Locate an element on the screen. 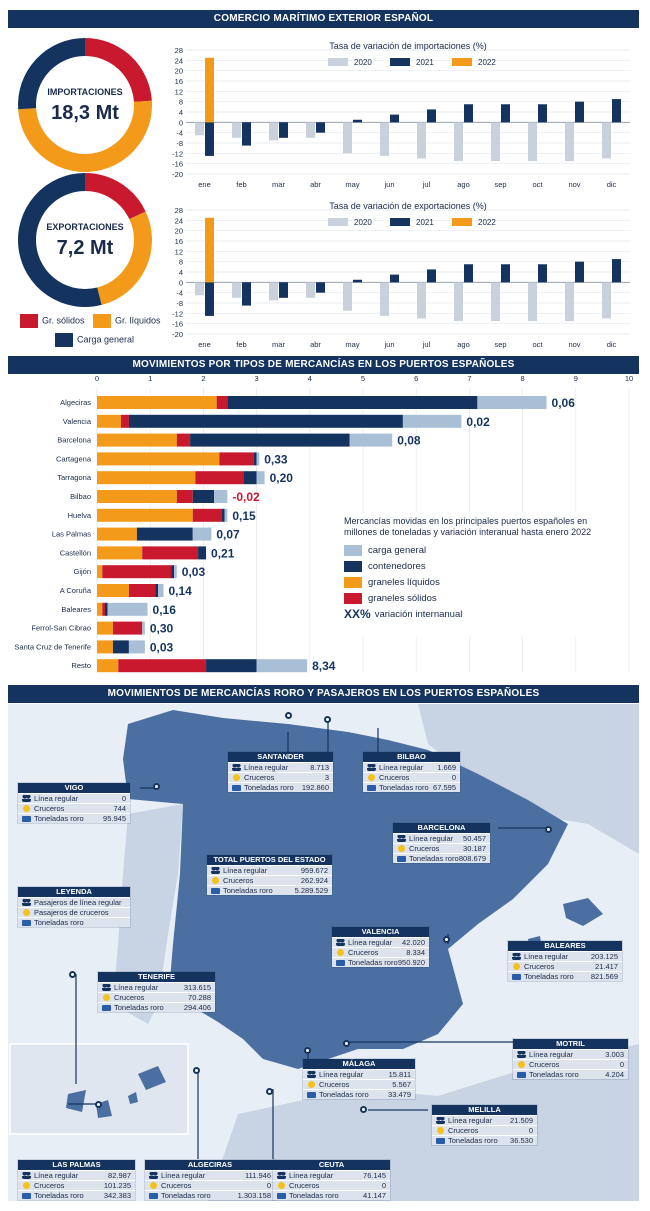 The height and width of the screenshot is (1211, 650). pin-valencia is located at coordinates (446, 939).